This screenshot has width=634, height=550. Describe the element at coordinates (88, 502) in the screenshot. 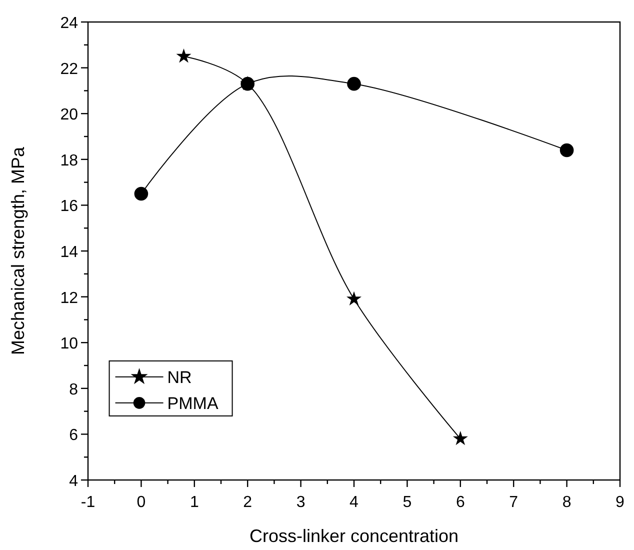

I see `x-tick-label: -1` at that location.